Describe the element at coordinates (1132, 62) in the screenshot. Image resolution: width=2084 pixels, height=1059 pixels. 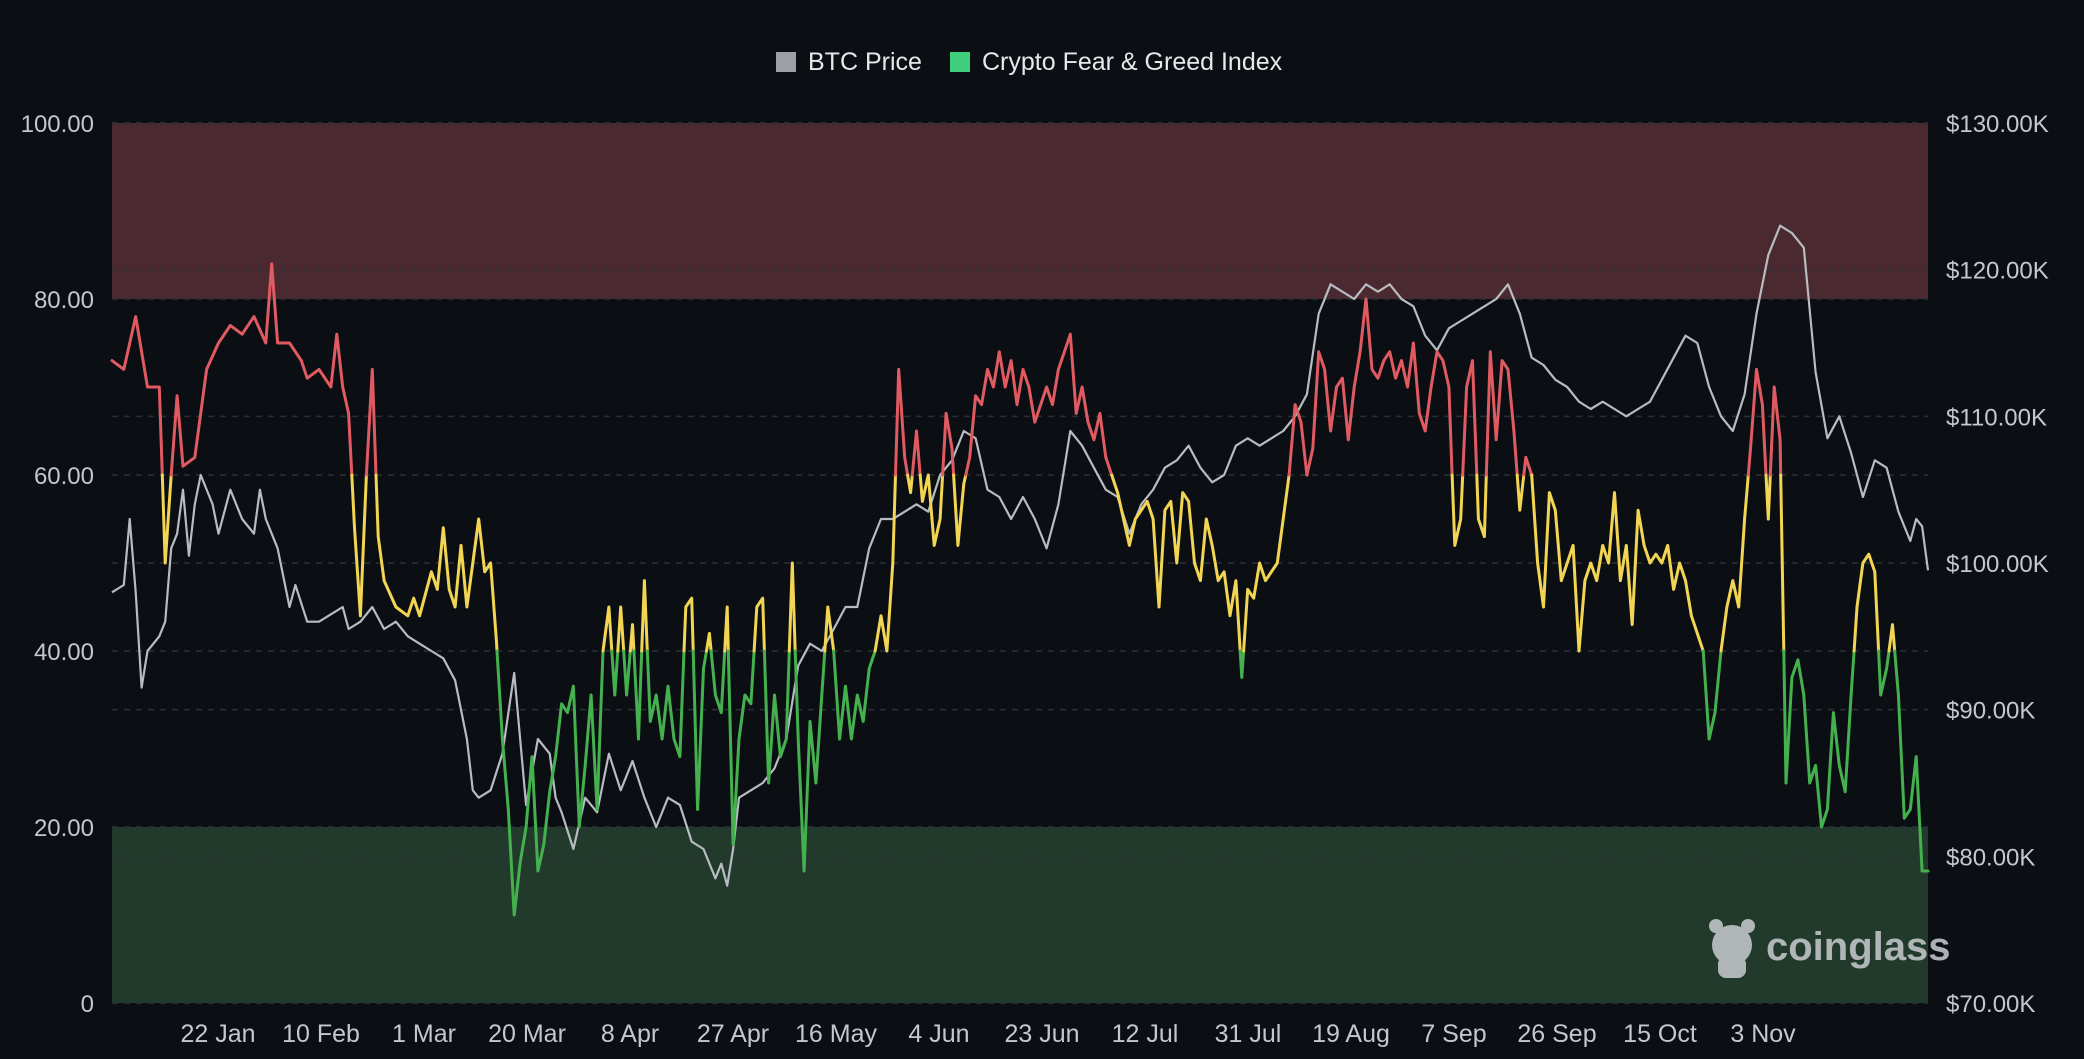
I see `fear-greed-legend-label: Crypto Fear & Greed Index` at that location.